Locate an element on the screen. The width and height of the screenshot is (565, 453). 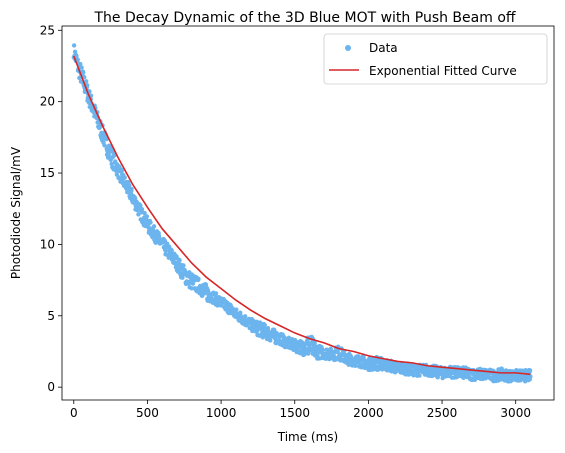
x-tick-label: 3000 is located at coordinates (515, 413).